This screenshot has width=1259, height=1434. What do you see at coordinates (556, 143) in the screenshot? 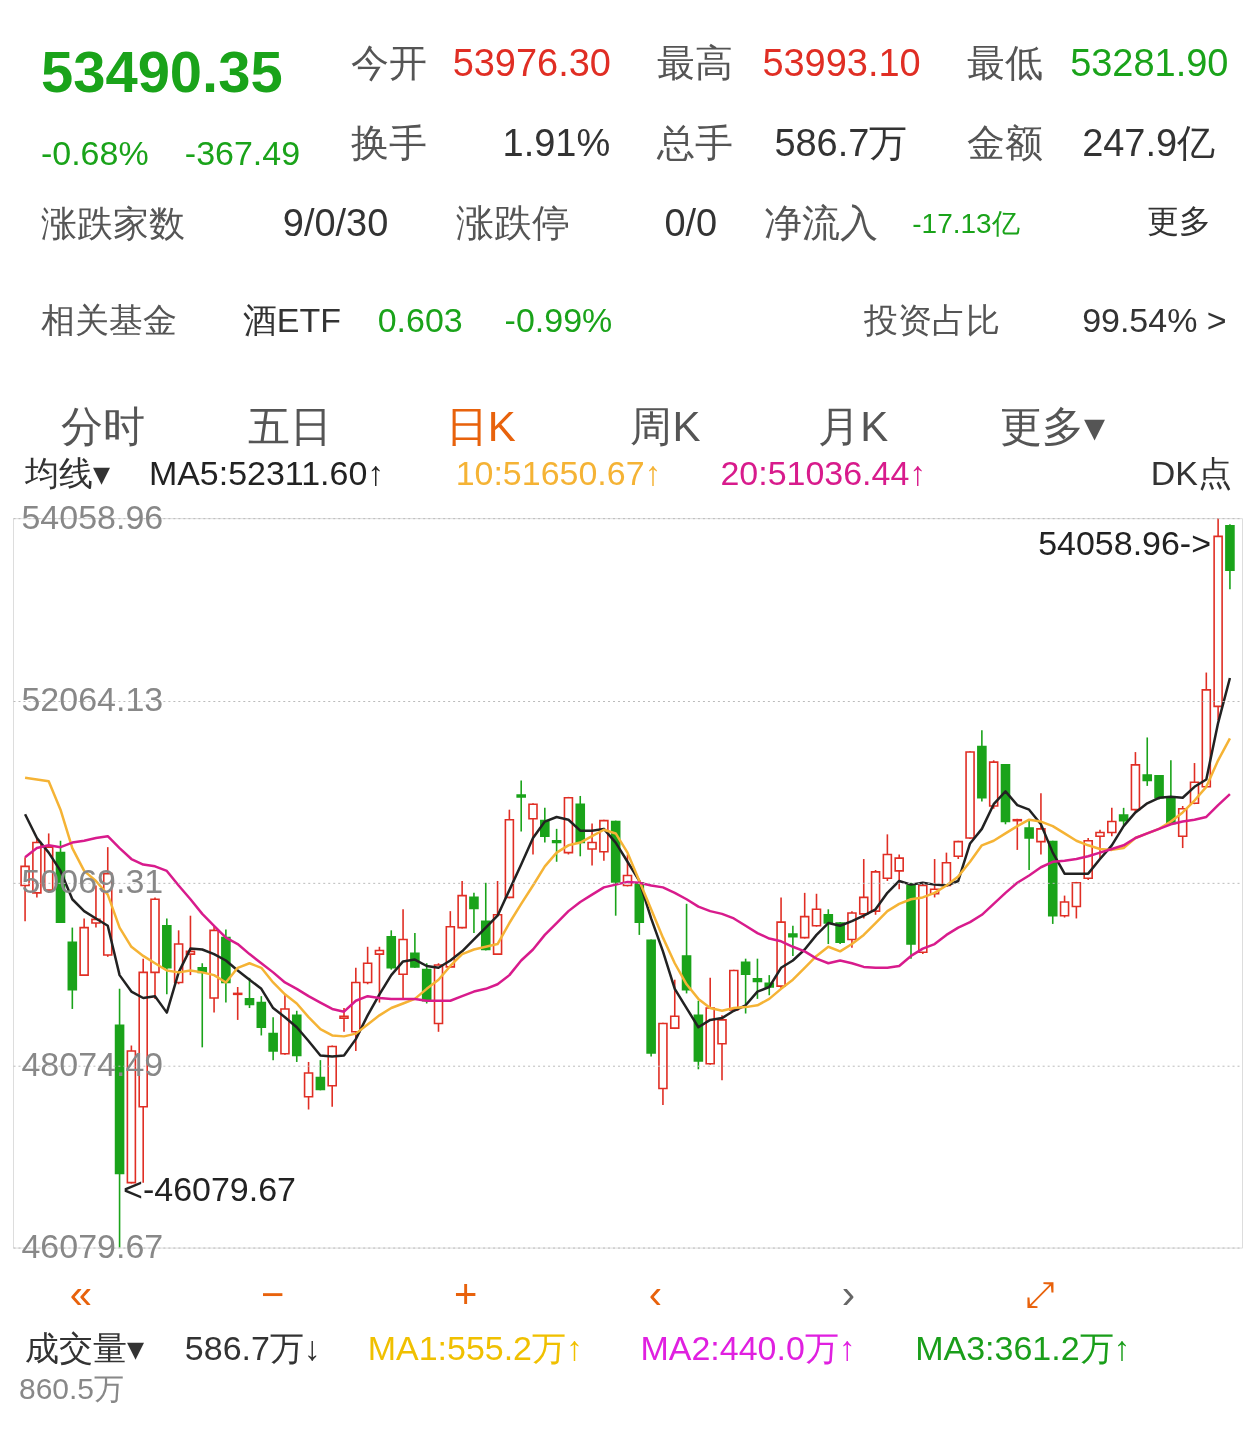
I see `text: 1.91%` at bounding box center [556, 143].